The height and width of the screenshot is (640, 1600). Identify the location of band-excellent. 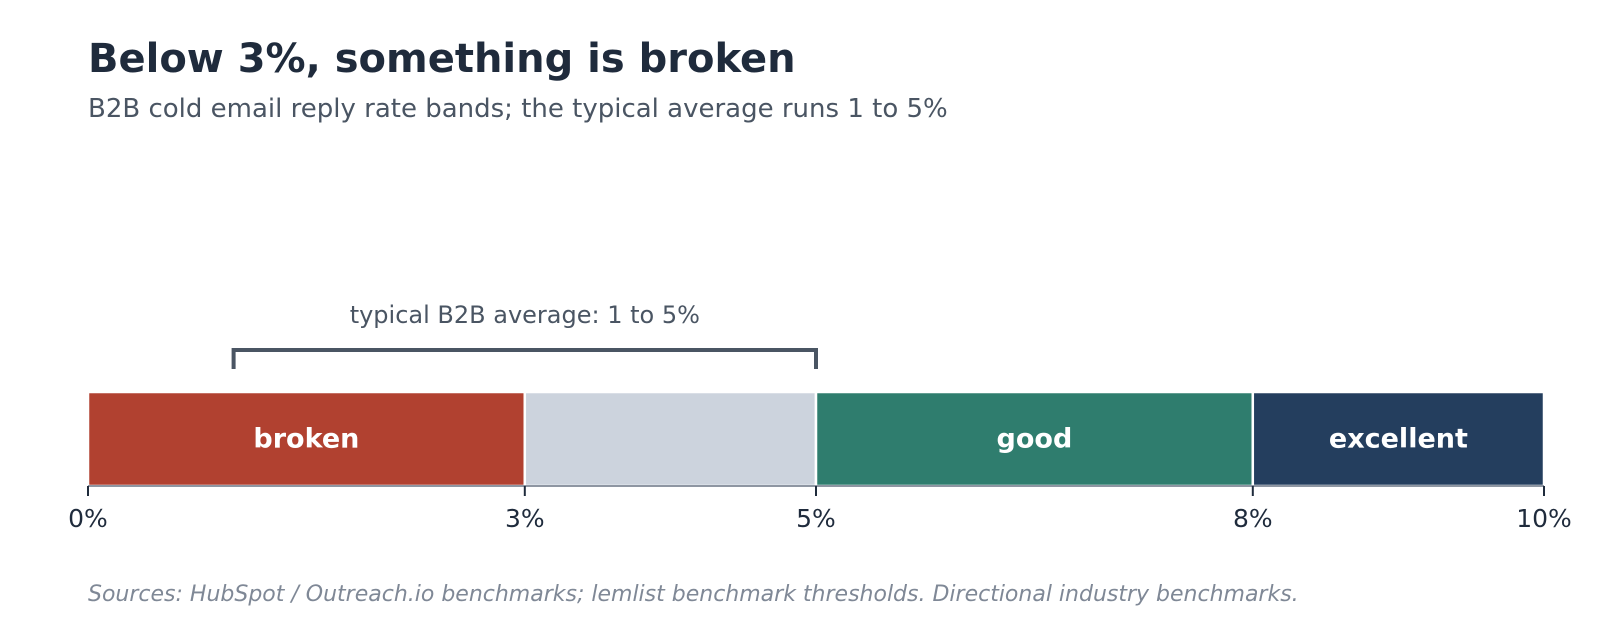
(1398, 439).